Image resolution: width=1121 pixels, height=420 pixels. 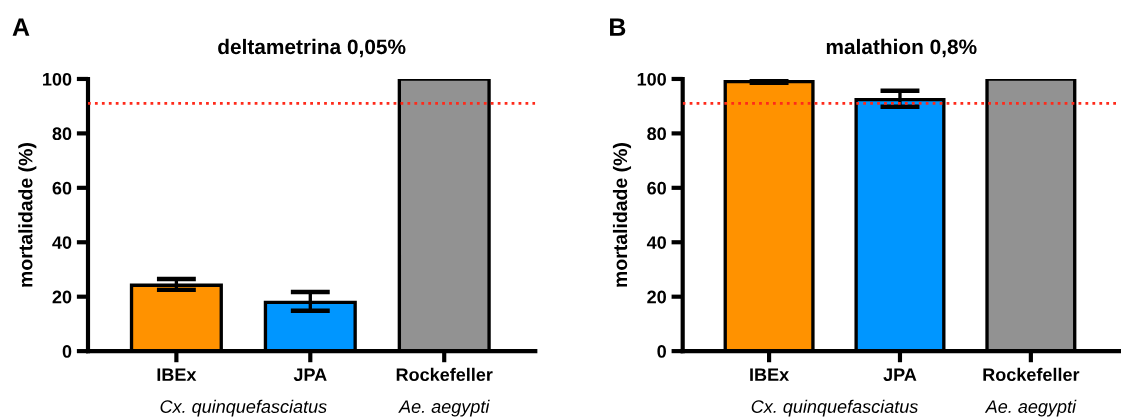 What do you see at coordinates (618, 27) in the screenshot?
I see `text: B` at bounding box center [618, 27].